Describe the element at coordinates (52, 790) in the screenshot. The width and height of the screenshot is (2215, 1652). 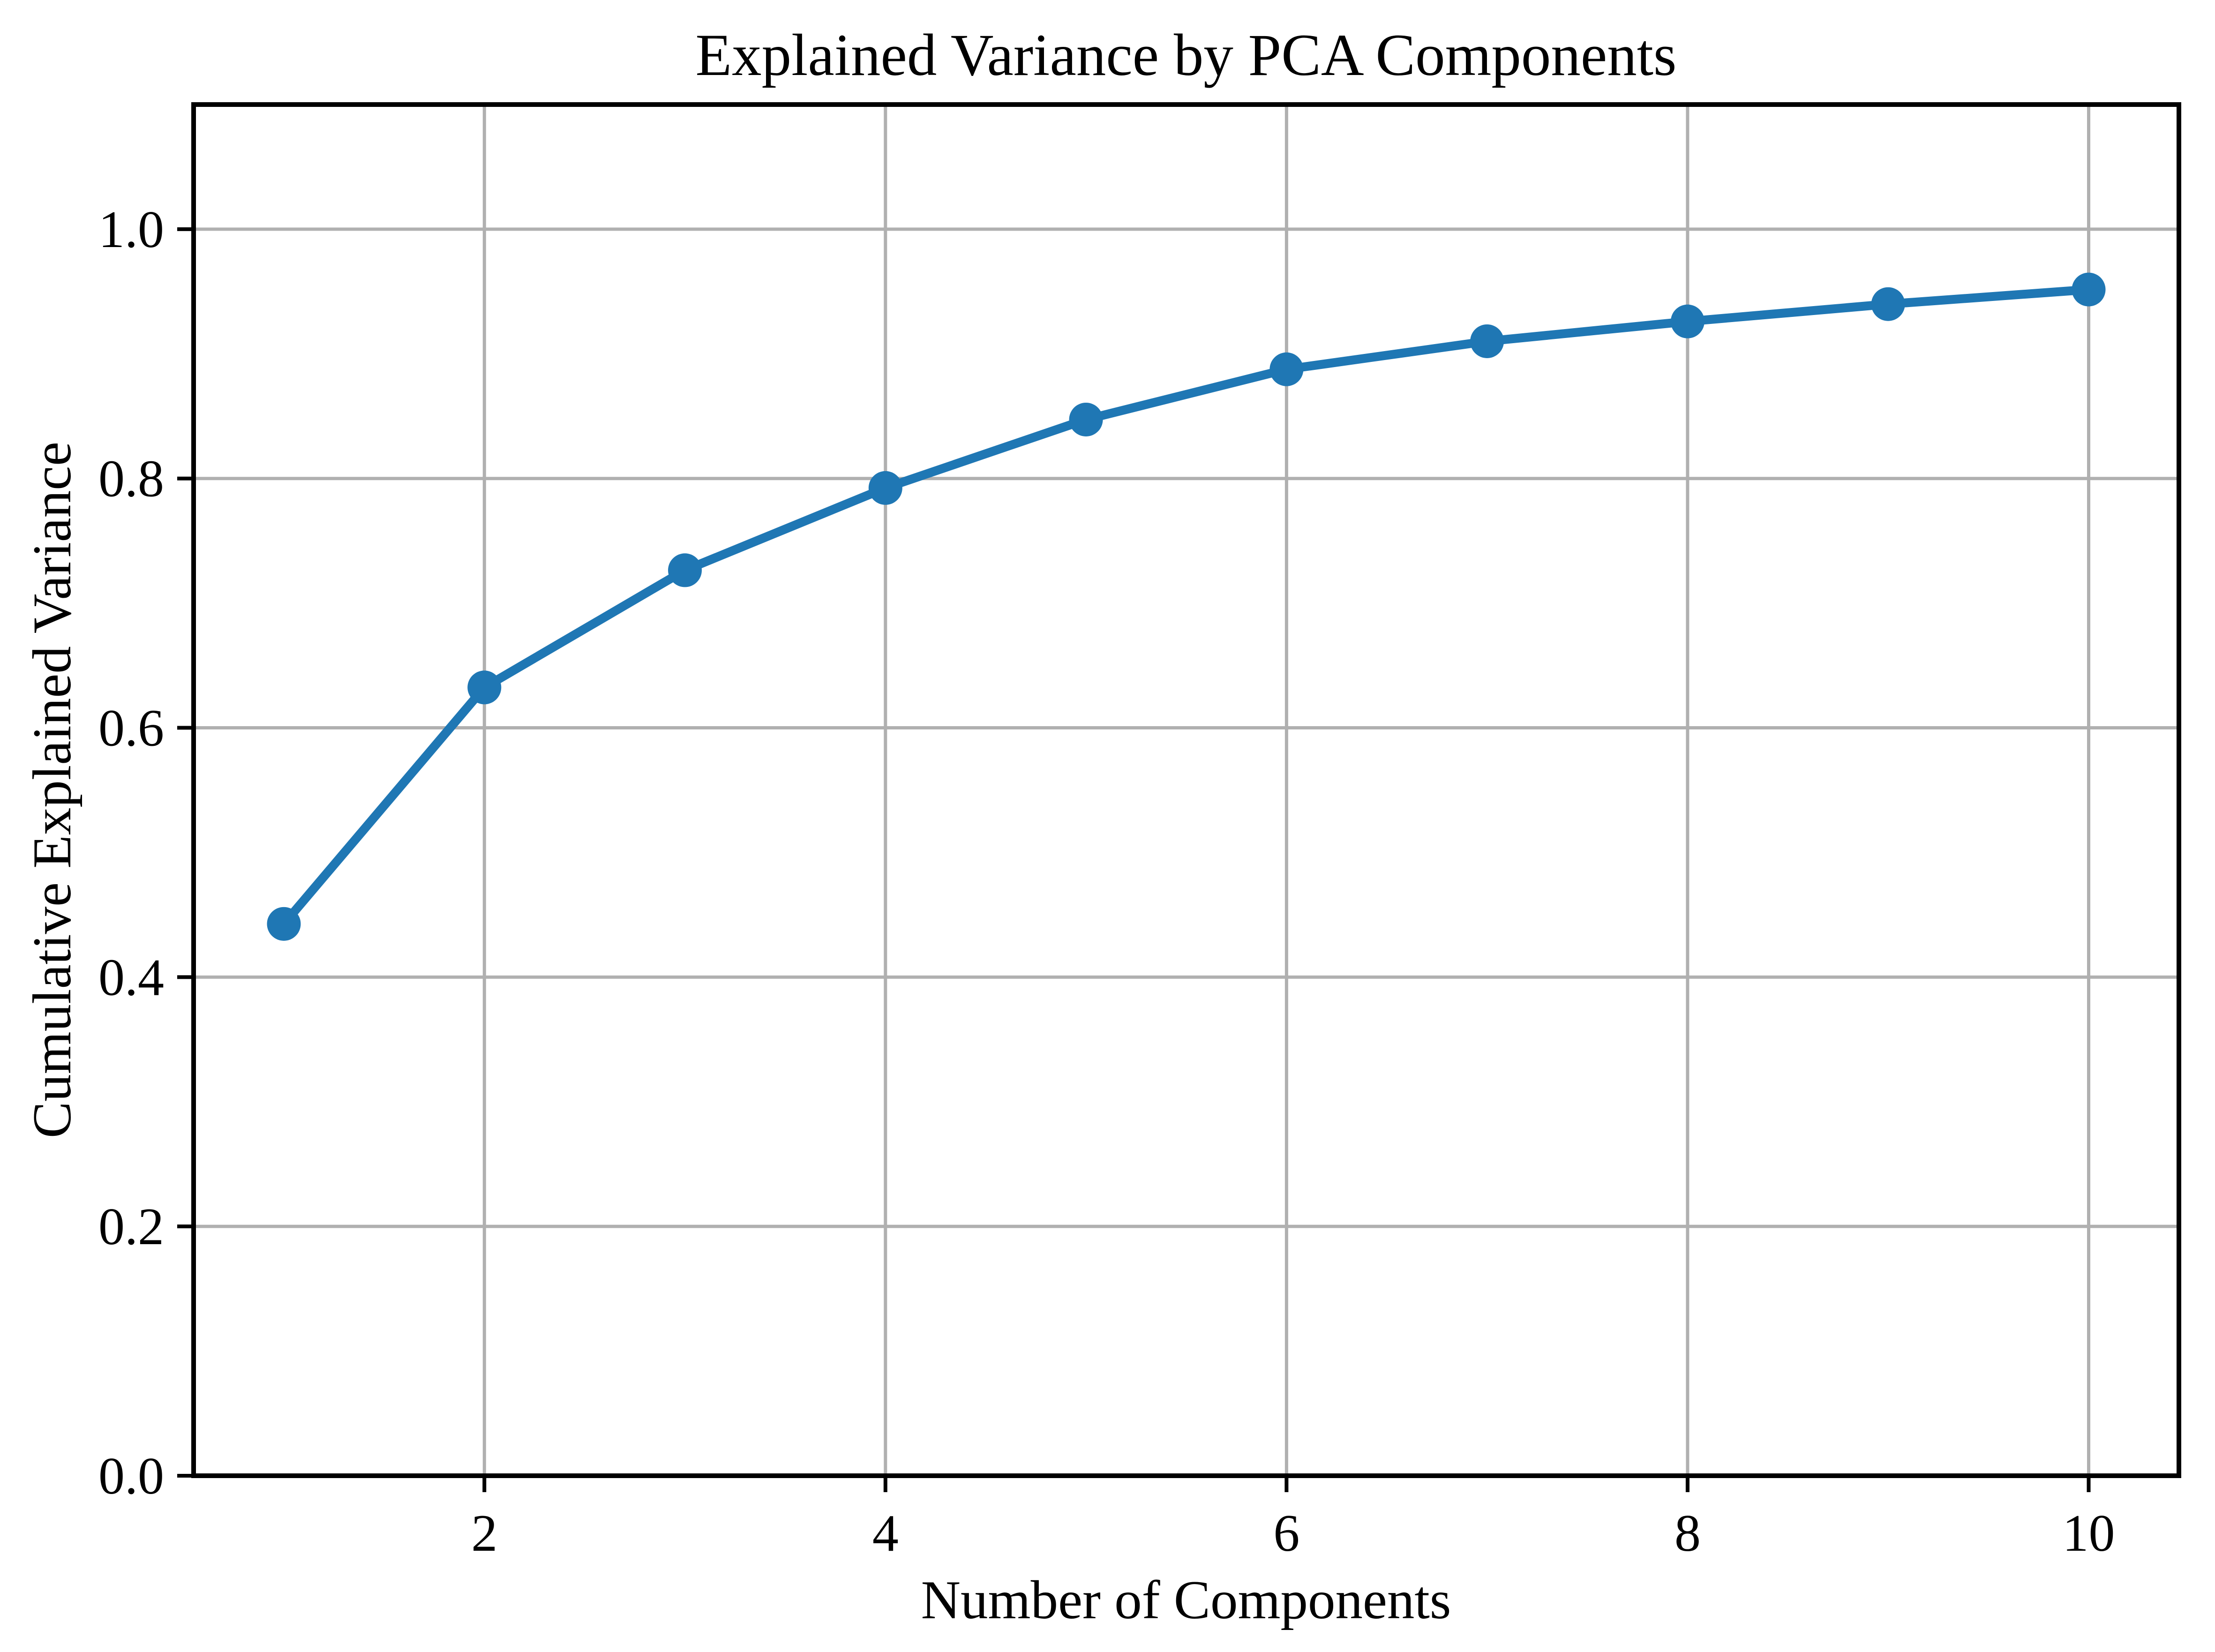
I see `y-axis-label: Cumulative Explained Variance` at that location.